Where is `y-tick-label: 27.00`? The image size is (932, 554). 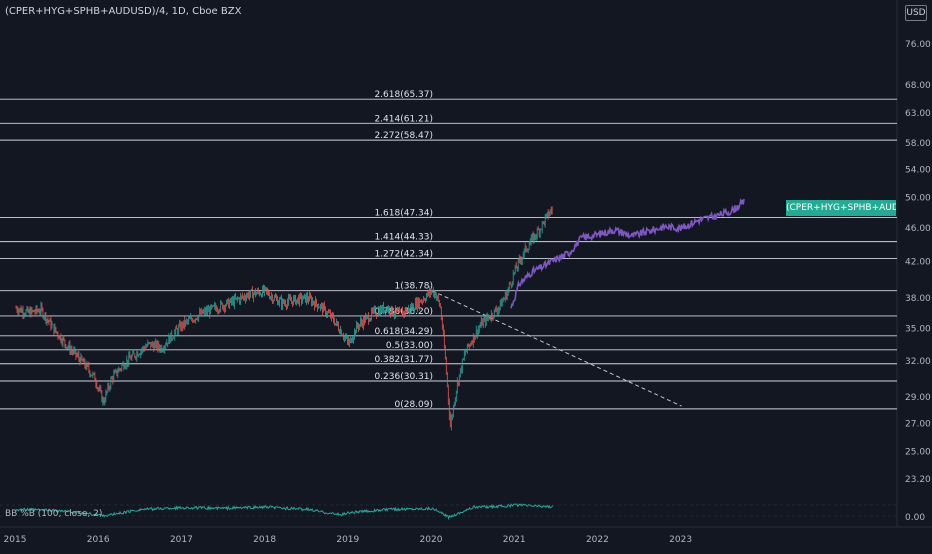 y-tick-label: 27.00 is located at coordinates (918, 424).